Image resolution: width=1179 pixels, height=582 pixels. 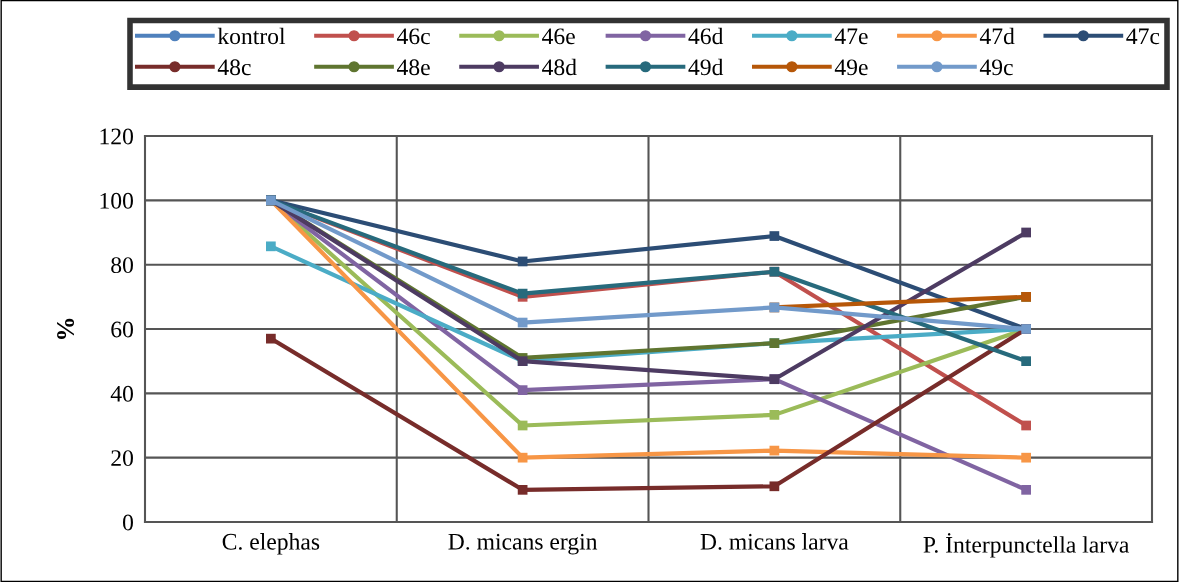 What do you see at coordinates (234, 67) in the screenshot?
I see `legend-label: 48c` at bounding box center [234, 67].